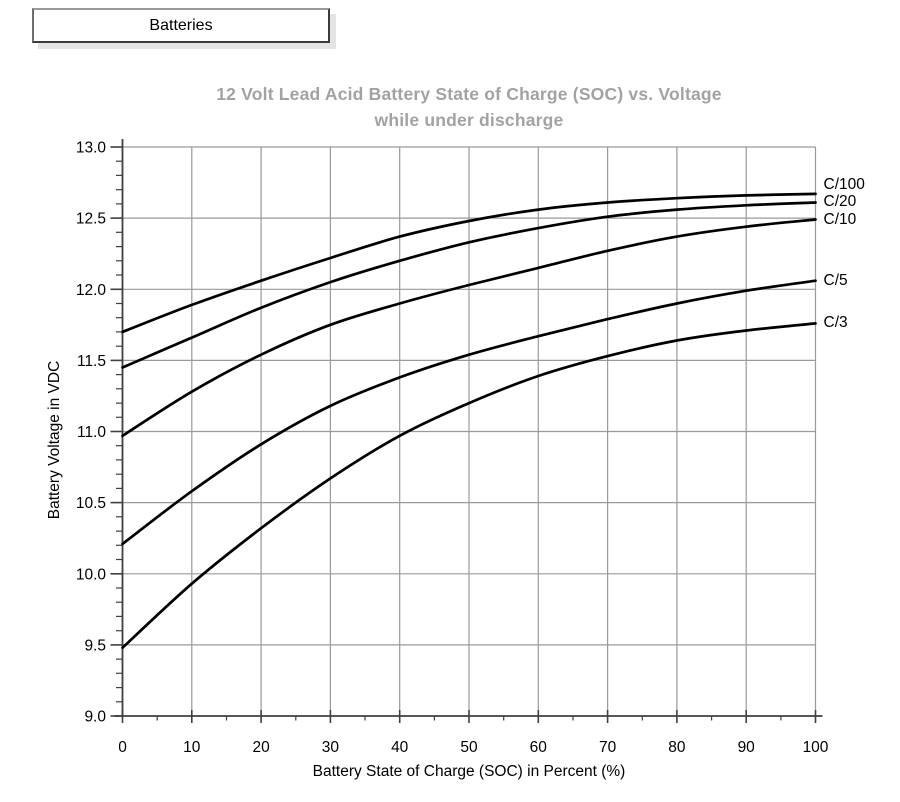  Describe the element at coordinates (122, 747) in the screenshot. I see `x-tick-label: 0` at that location.